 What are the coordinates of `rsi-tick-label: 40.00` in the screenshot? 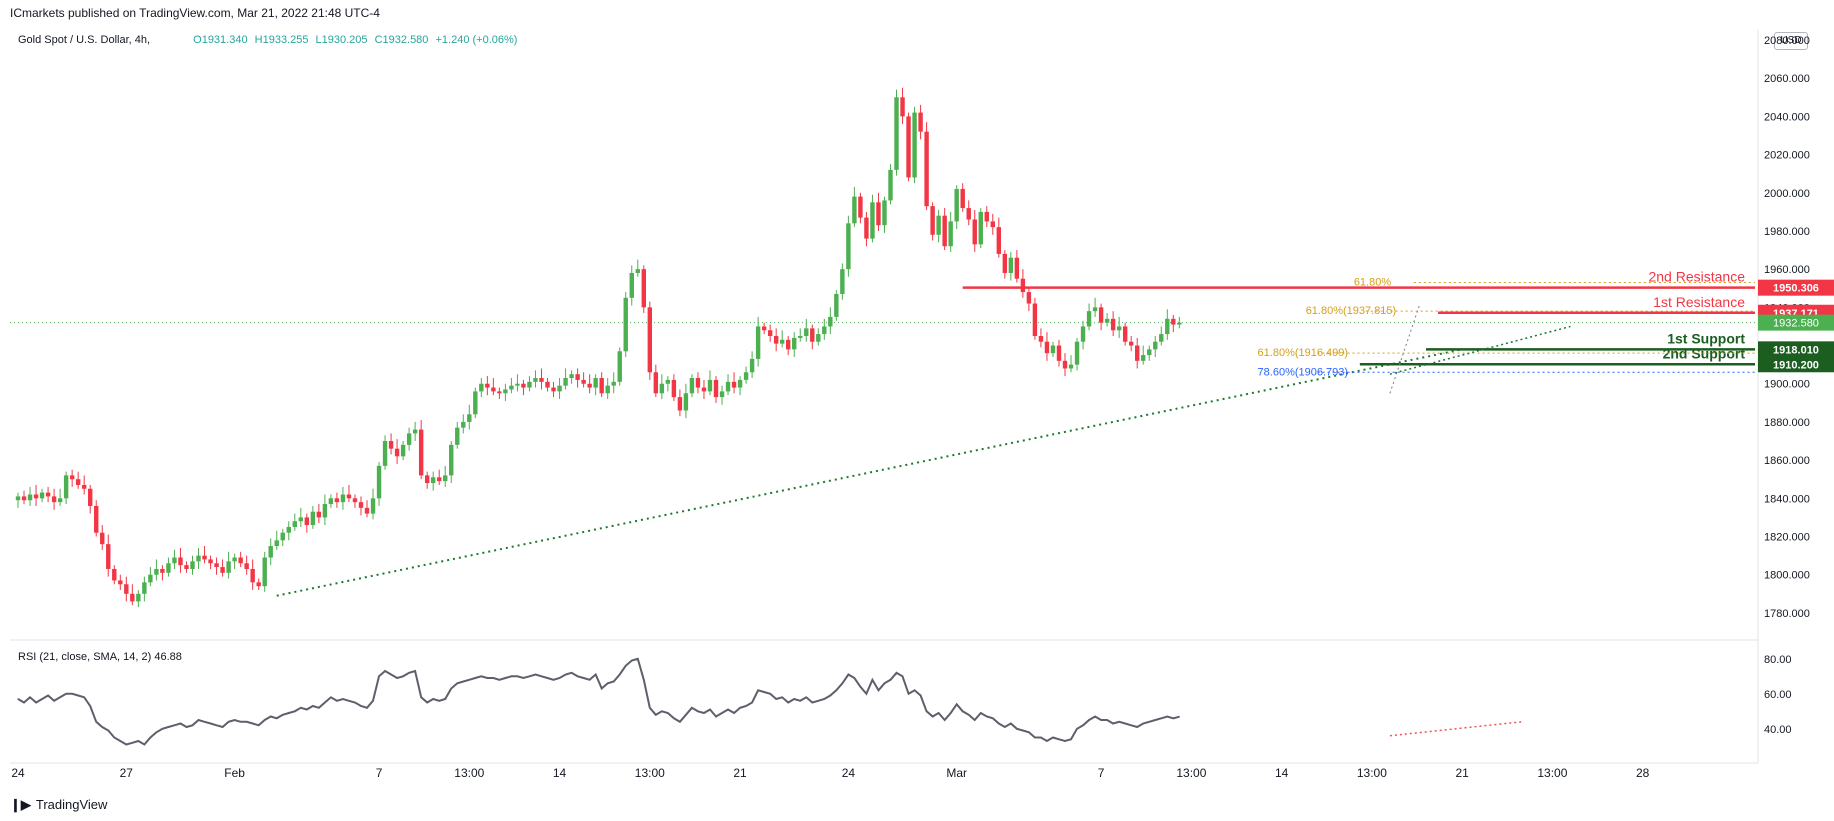 It's located at (1778, 730).